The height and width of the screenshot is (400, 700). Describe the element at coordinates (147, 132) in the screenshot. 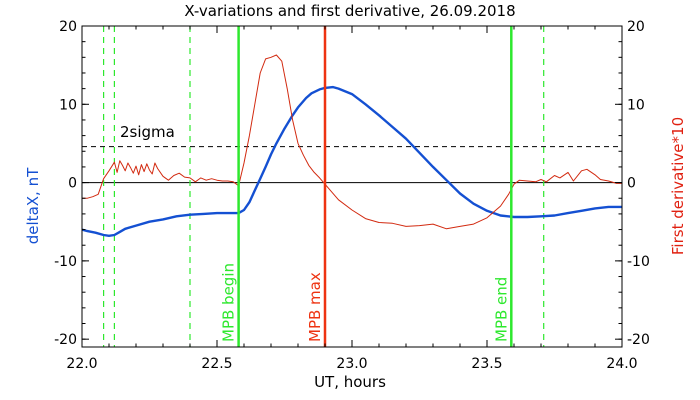

I see `threshold-label: 2sigma` at that location.